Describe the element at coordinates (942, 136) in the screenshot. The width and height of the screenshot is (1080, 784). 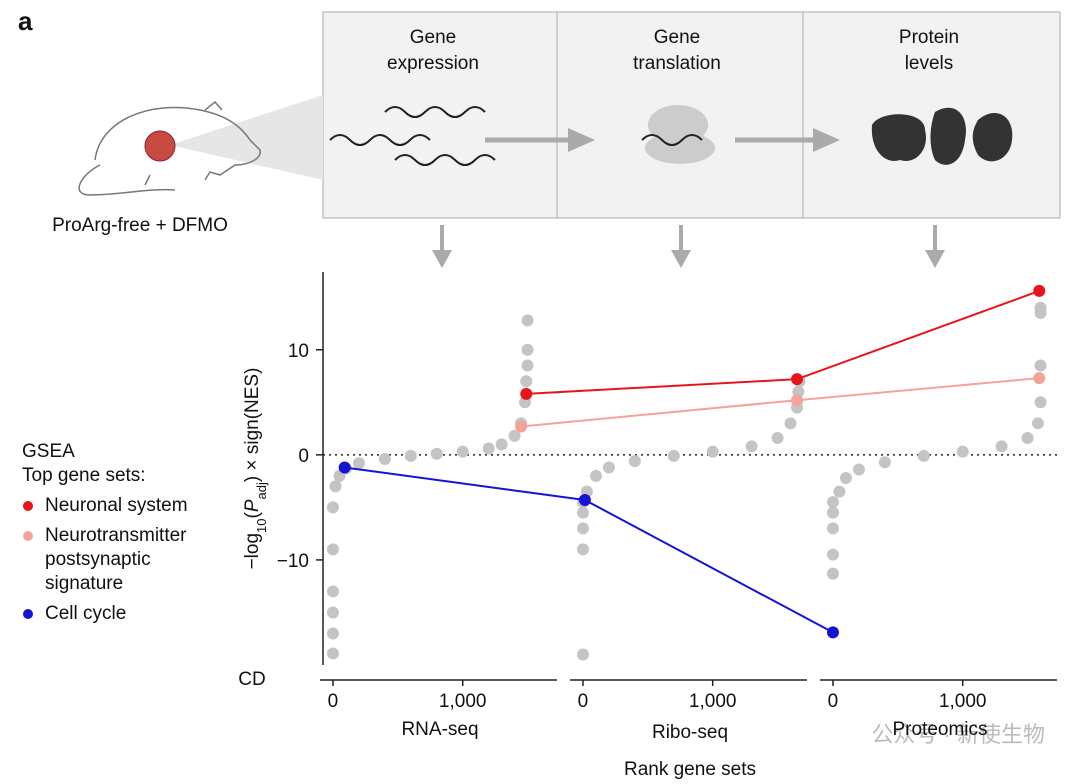
I see `protein` at that location.